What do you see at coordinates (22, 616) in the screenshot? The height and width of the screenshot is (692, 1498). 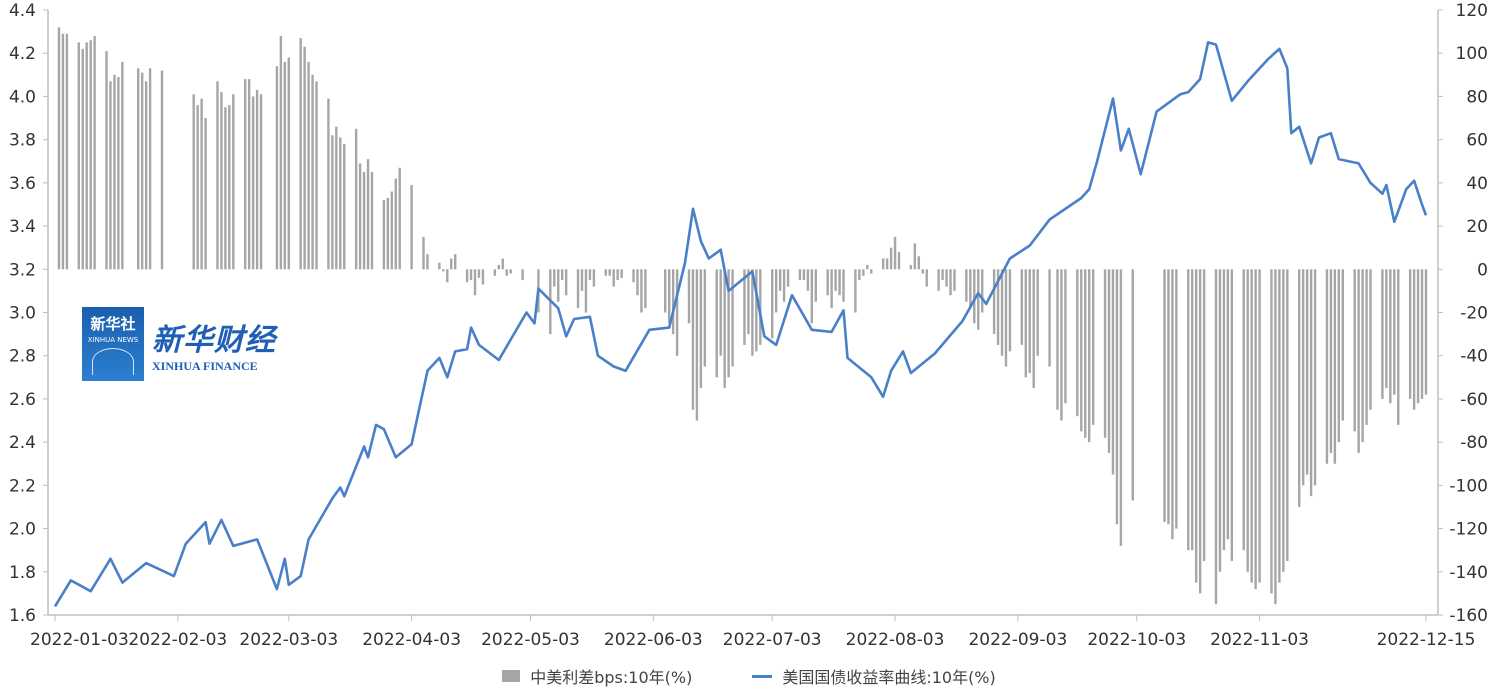 I see `left-tick-label: 1.6` at bounding box center [22, 616].